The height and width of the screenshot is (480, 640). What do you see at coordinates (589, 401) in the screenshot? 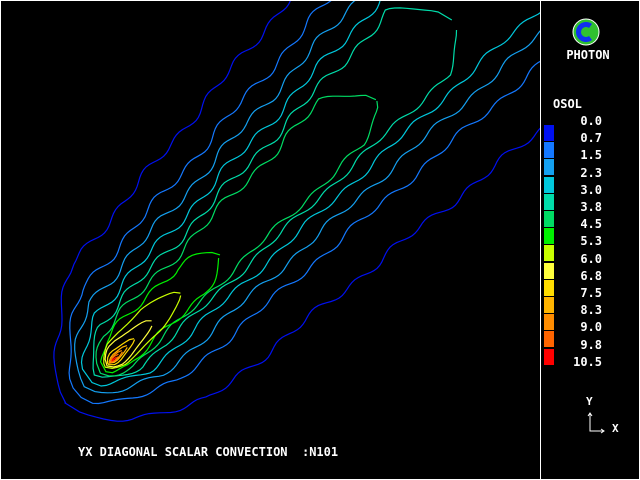
I see `axis-y-label: Y` at bounding box center [589, 401].